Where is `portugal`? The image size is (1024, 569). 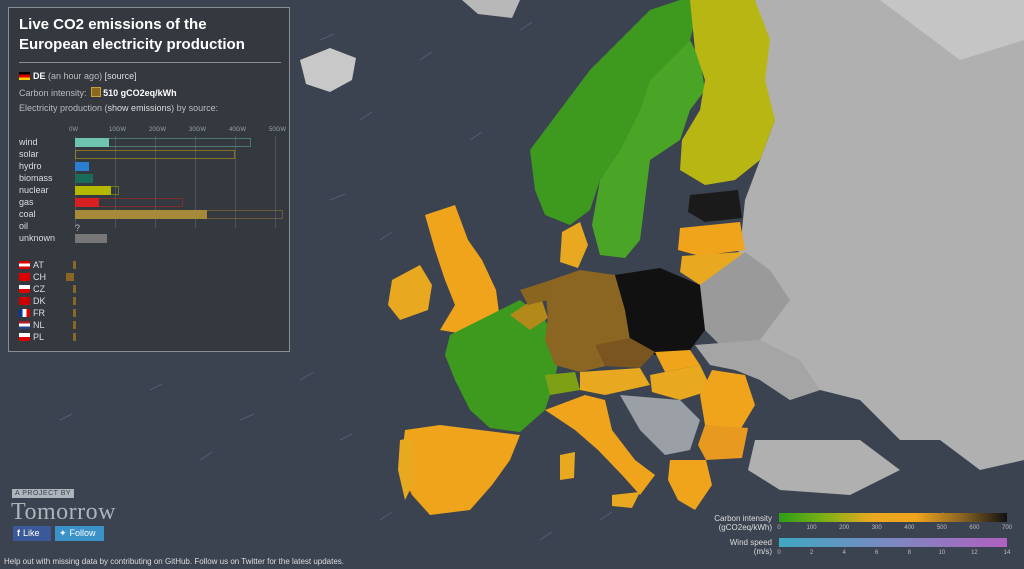 portugal is located at coordinates (406, 469).